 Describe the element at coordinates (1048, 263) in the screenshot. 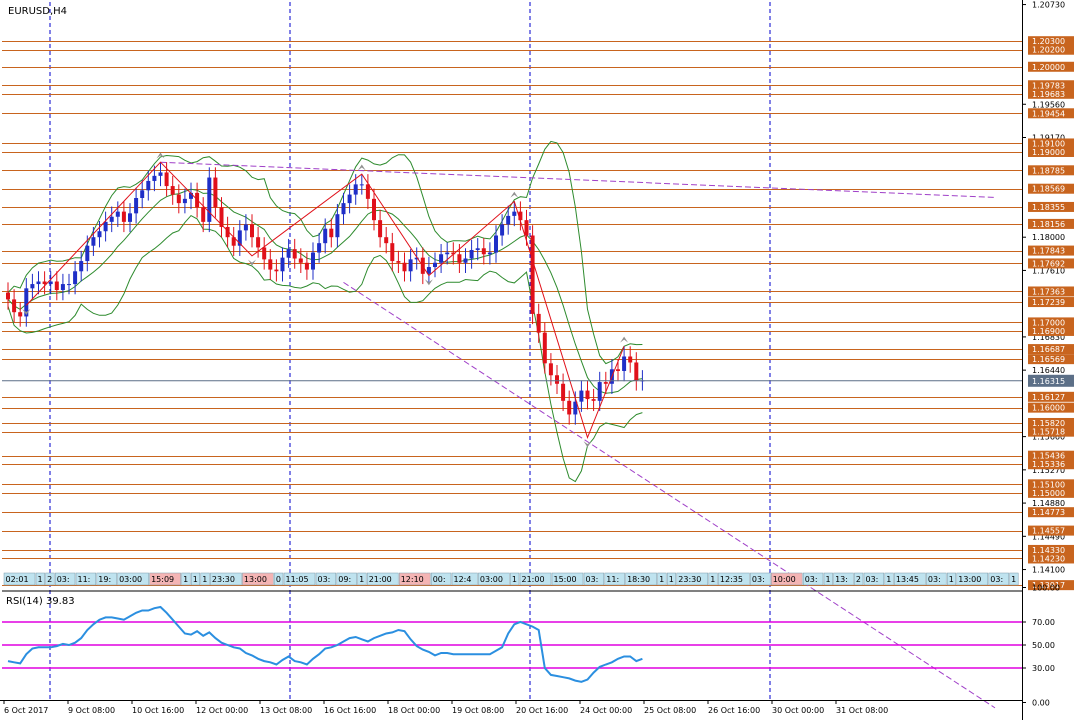

I see `level-label: 1.17692` at that location.